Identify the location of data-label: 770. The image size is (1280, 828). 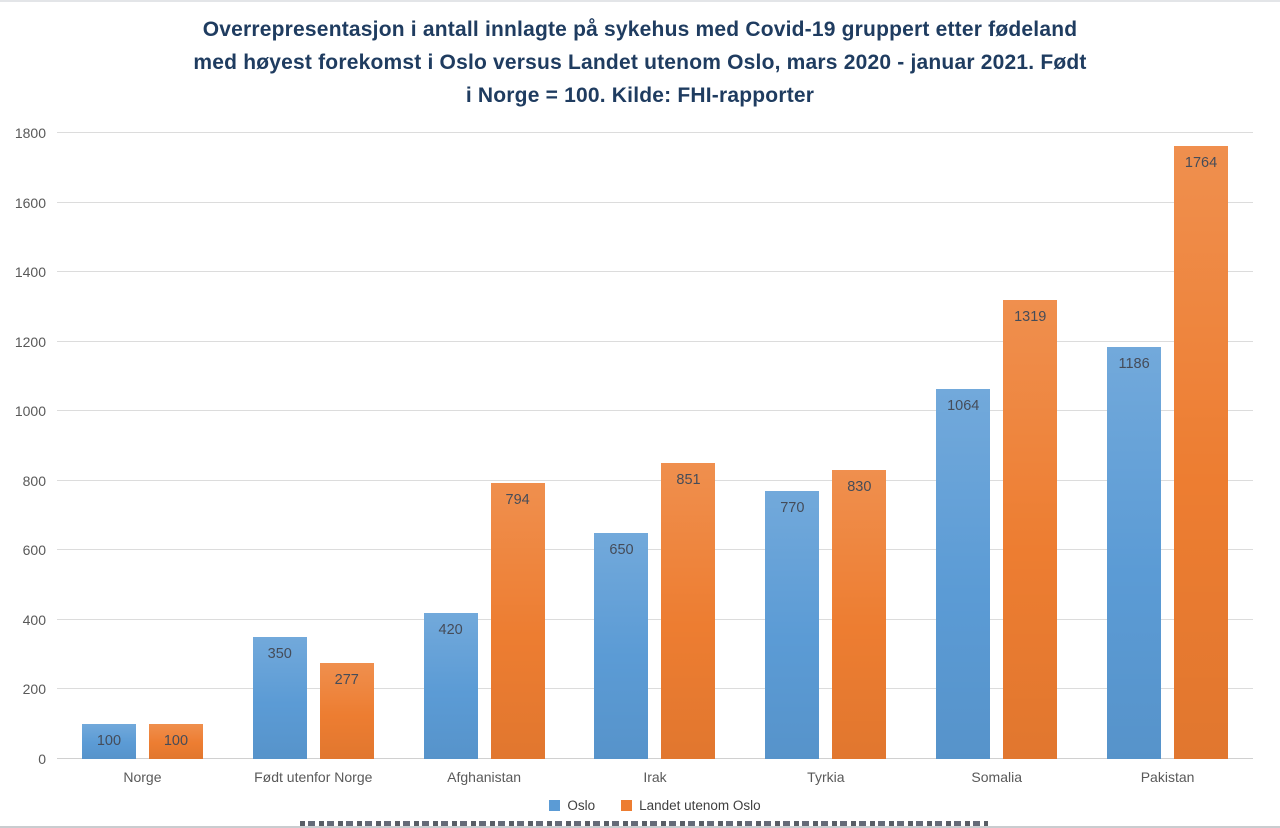
(792, 508).